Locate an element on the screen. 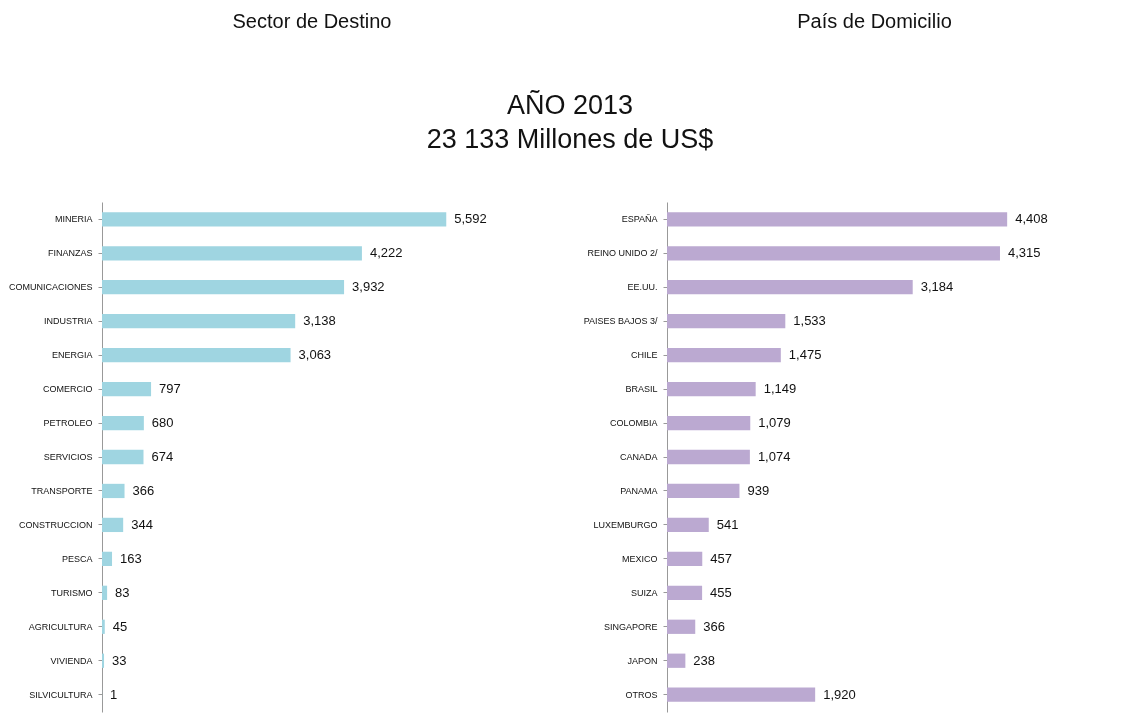 The image size is (1140, 721). y-tick-label: SUIZA is located at coordinates (644, 592).